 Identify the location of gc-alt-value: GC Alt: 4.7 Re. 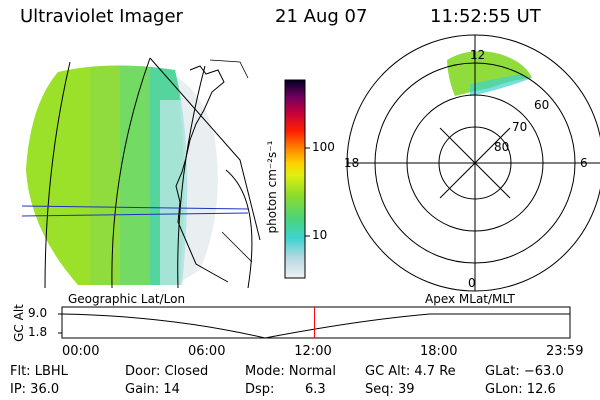
(410, 371).